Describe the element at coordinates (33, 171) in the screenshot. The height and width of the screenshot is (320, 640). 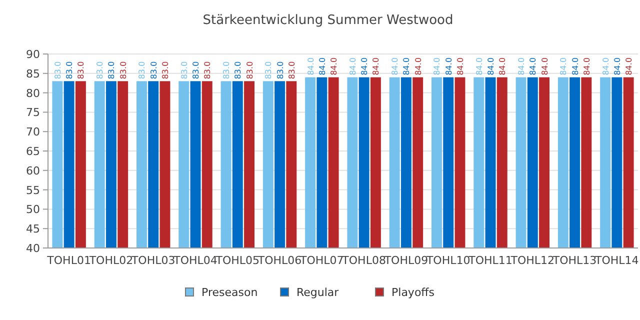
I see `y-tick-label: 60` at that location.